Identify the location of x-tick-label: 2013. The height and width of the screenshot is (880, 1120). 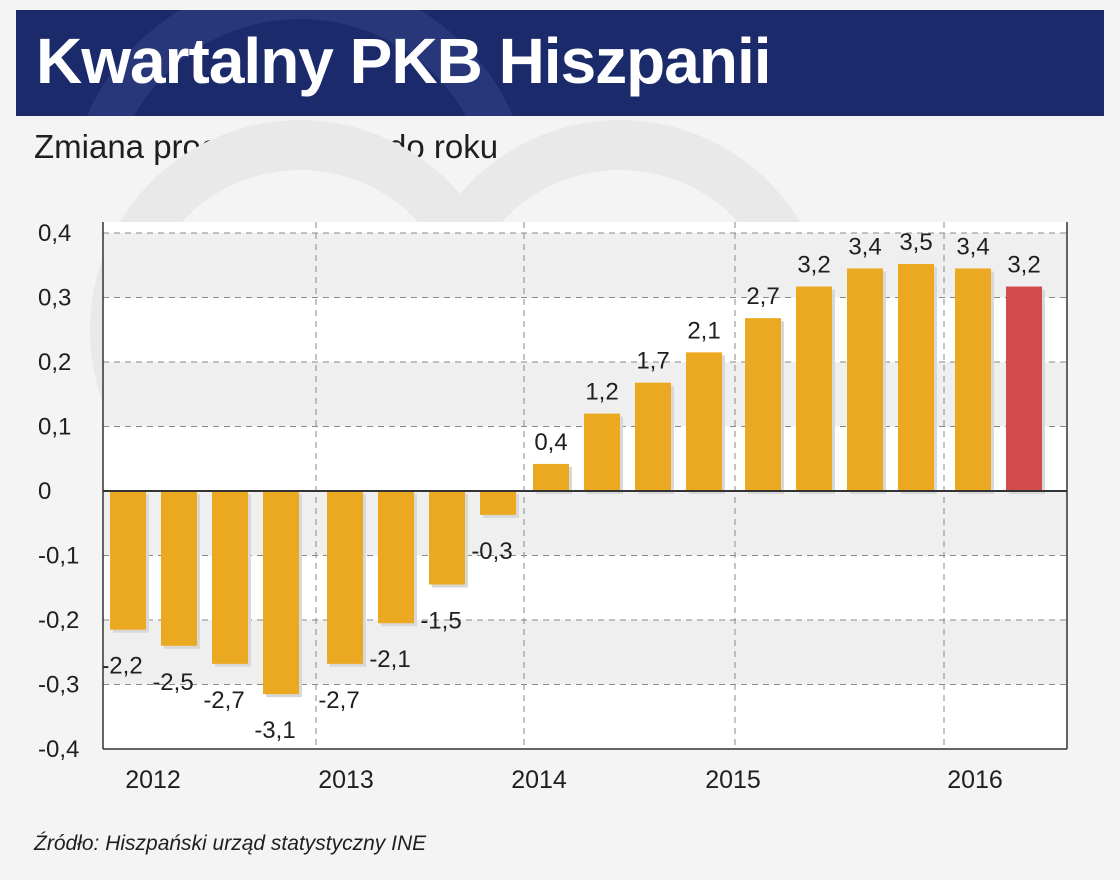
(346, 780).